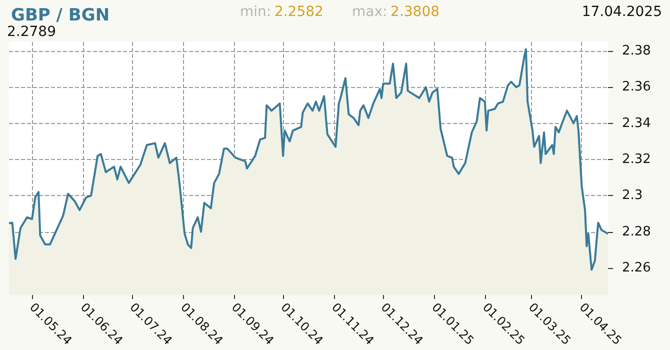 The width and height of the screenshot is (670, 350). I want to click on chart-title: GBP / BGN, so click(60, 16).